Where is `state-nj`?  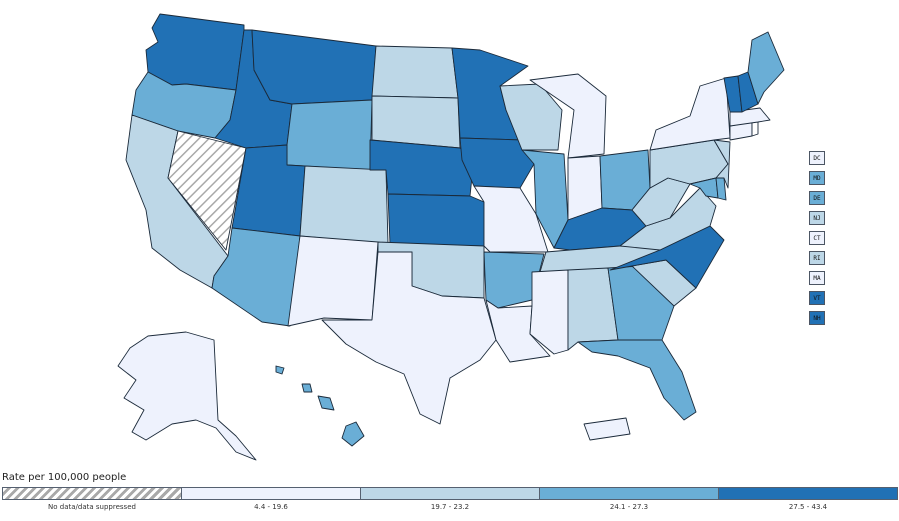 state-nj is located at coordinates (722, 164).